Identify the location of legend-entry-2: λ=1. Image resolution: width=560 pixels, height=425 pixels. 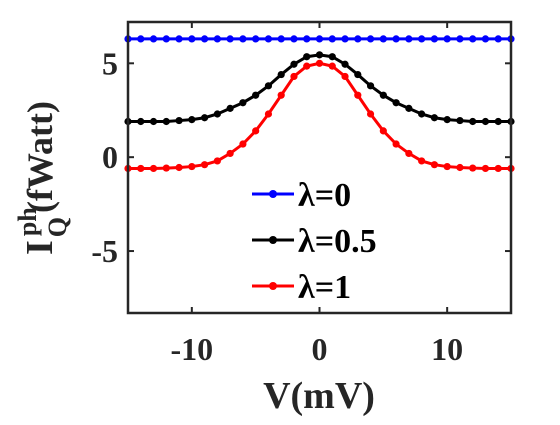
(301, 287).